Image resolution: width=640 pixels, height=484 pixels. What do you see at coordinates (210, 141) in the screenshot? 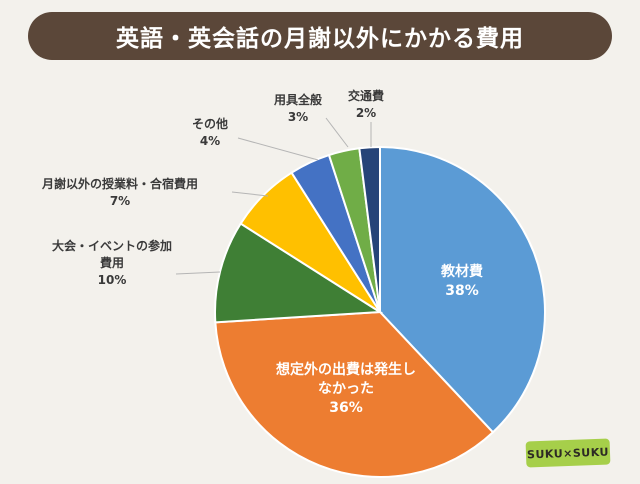
I see `slice-value-label: 4%` at bounding box center [210, 141].